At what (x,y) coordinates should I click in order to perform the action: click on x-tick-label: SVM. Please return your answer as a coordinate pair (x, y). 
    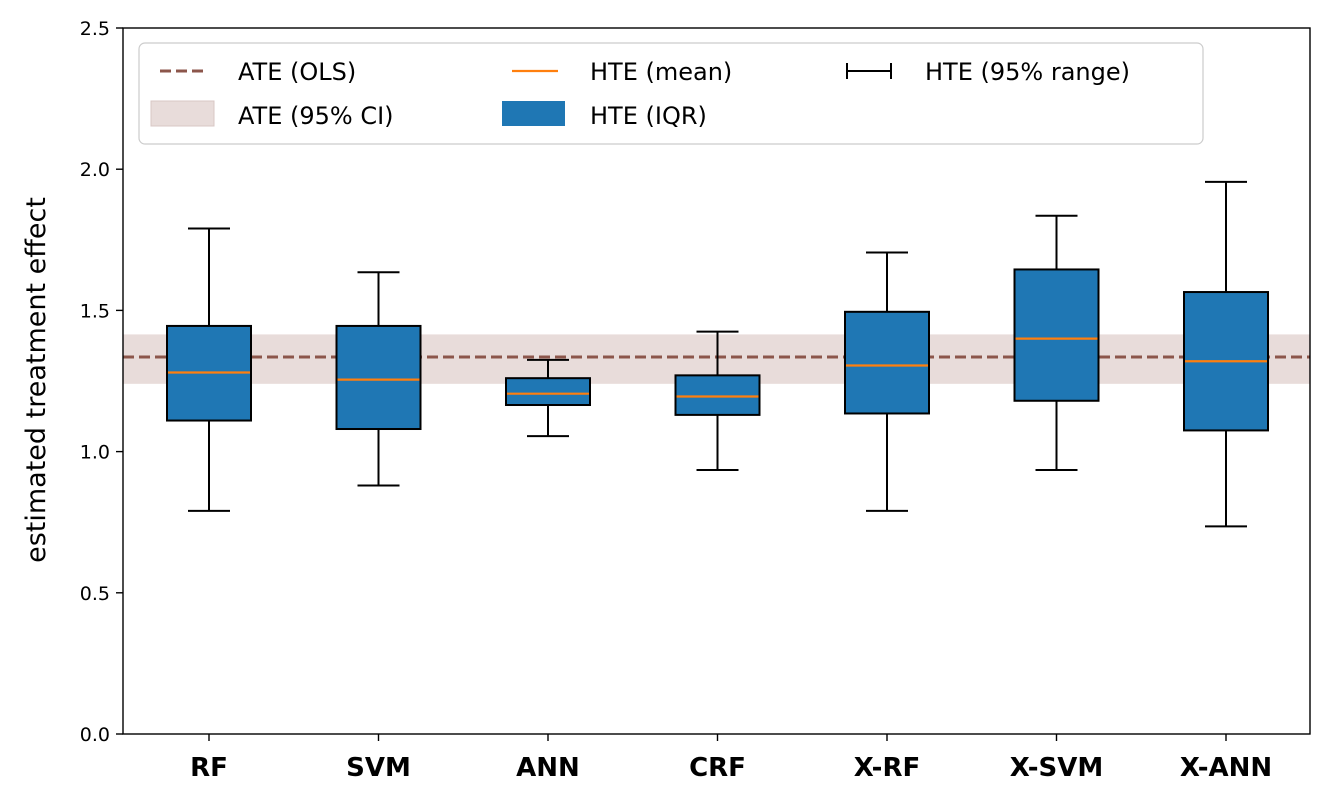
    Looking at the image, I should click on (378, 768).